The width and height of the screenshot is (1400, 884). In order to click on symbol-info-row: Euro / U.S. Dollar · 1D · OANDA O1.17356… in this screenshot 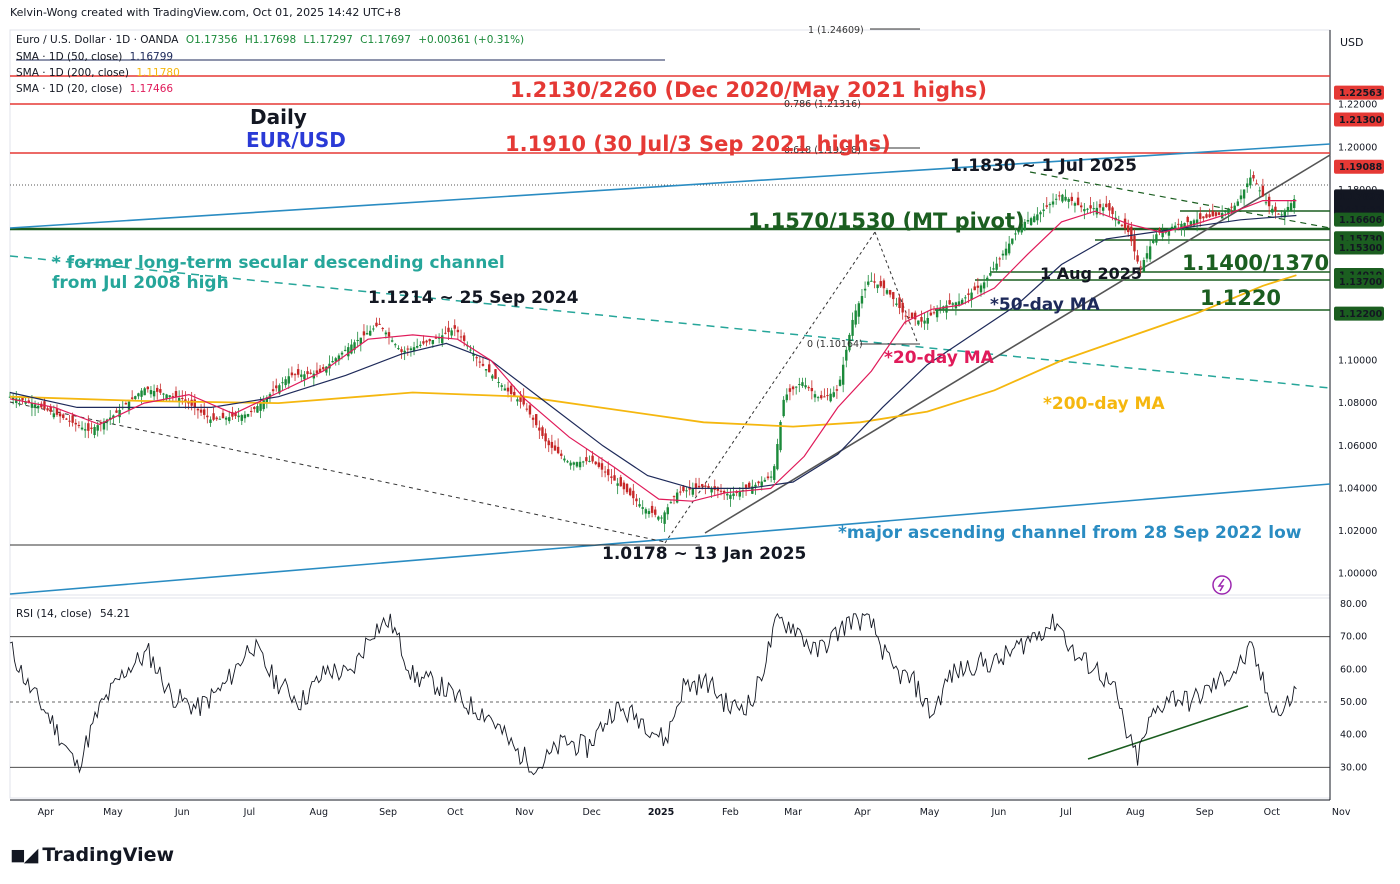, I will do `click(270, 40)`.